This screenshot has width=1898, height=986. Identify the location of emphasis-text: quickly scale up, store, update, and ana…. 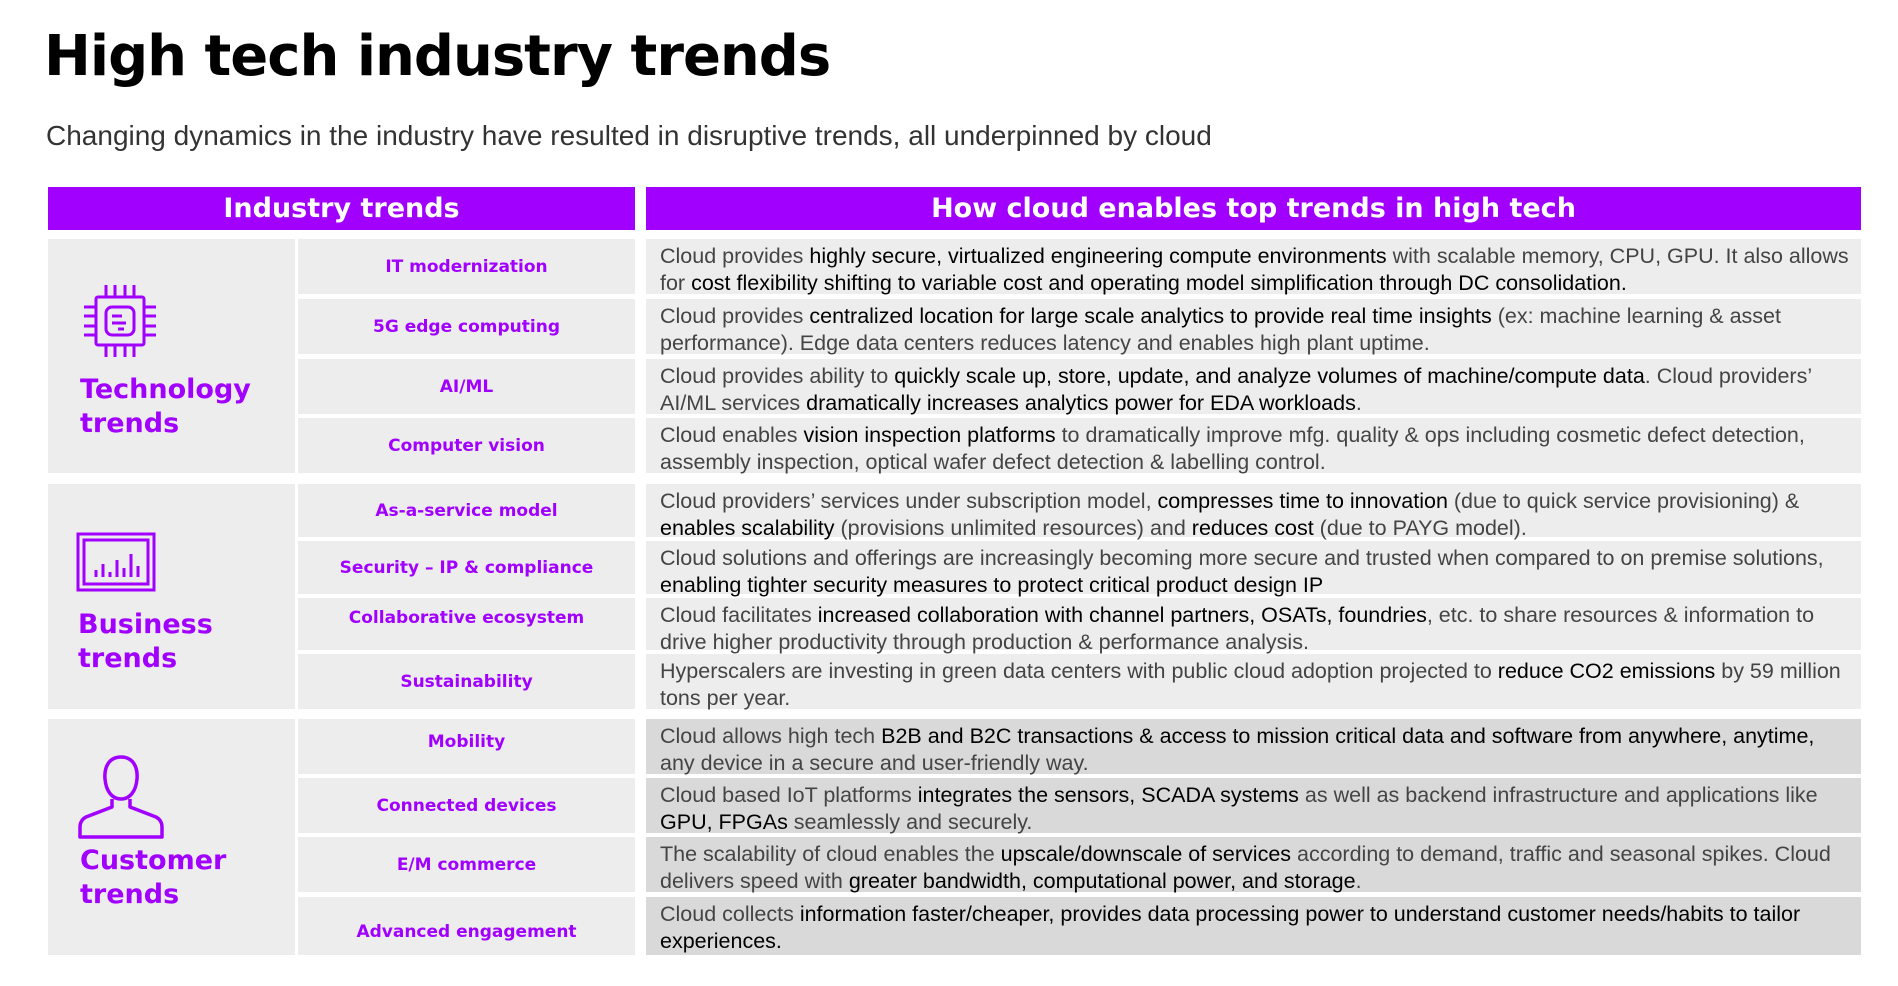
(1269, 376).